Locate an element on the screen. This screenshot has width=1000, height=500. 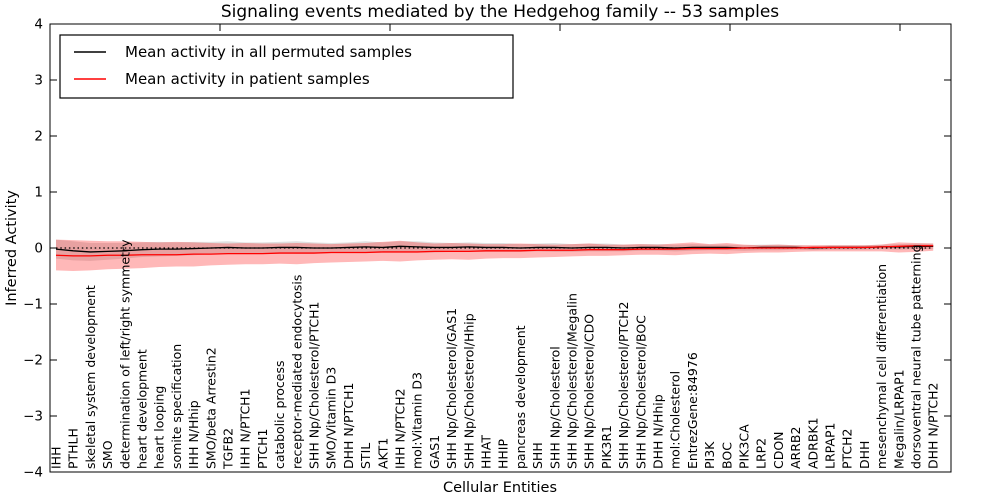
entity-tick-label: BOC is located at coordinates (726, 455).